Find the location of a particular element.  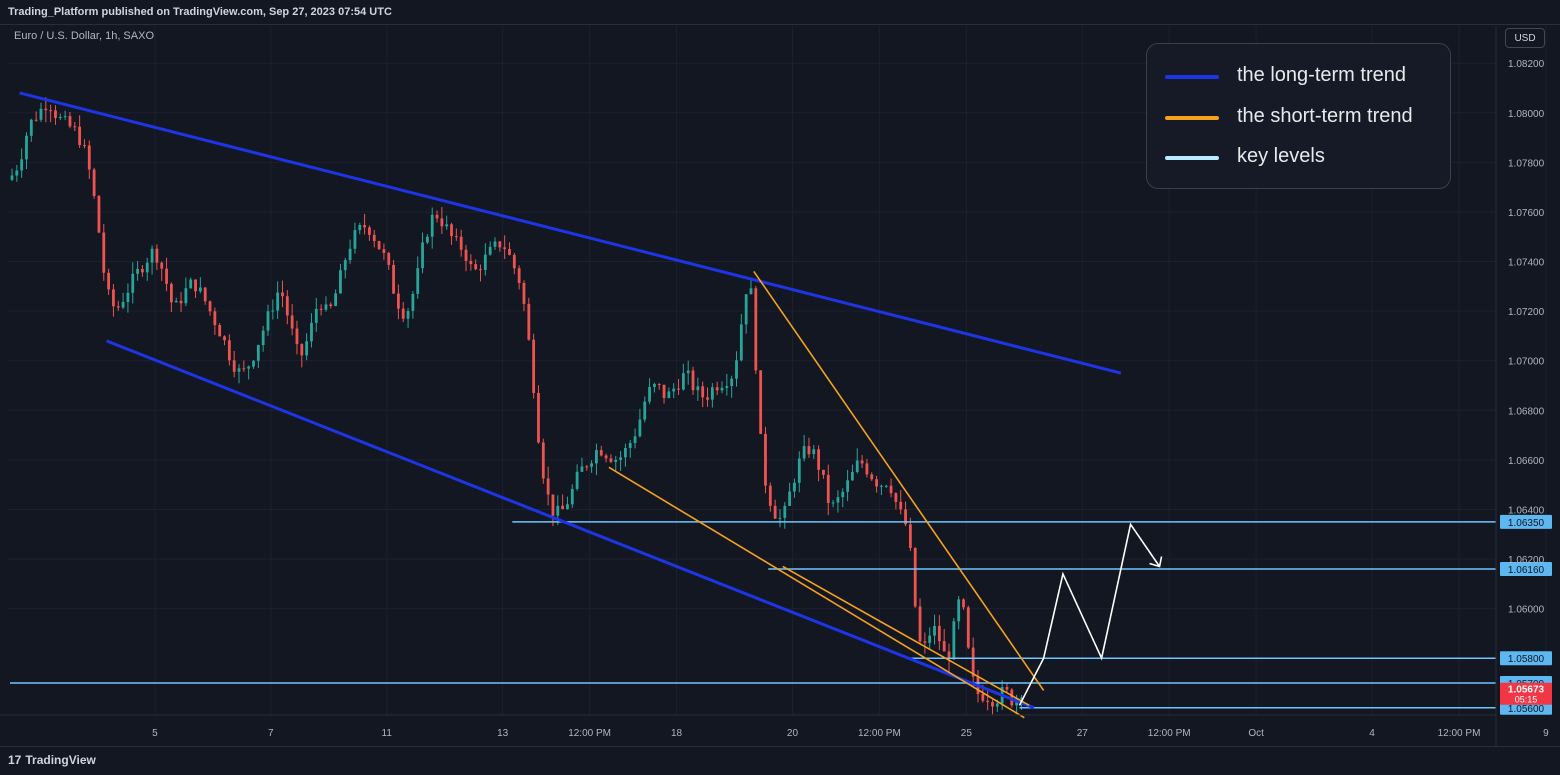

currency-button: USD is located at coordinates (1525, 38).